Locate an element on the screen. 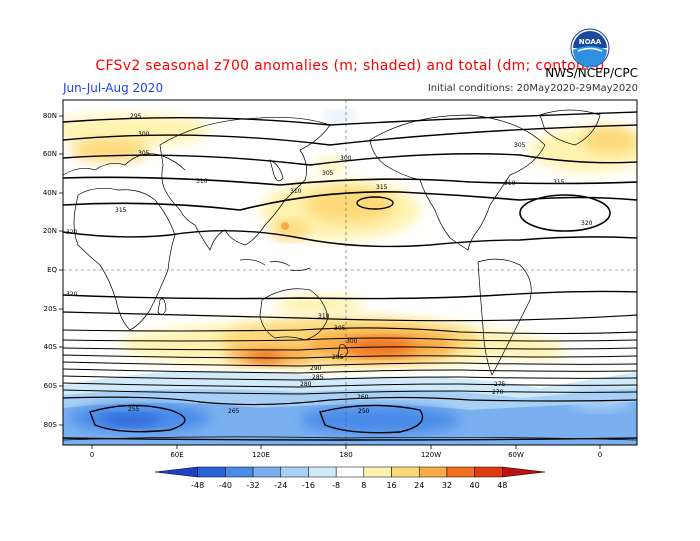  contour-label: 250 is located at coordinates (364, 411).